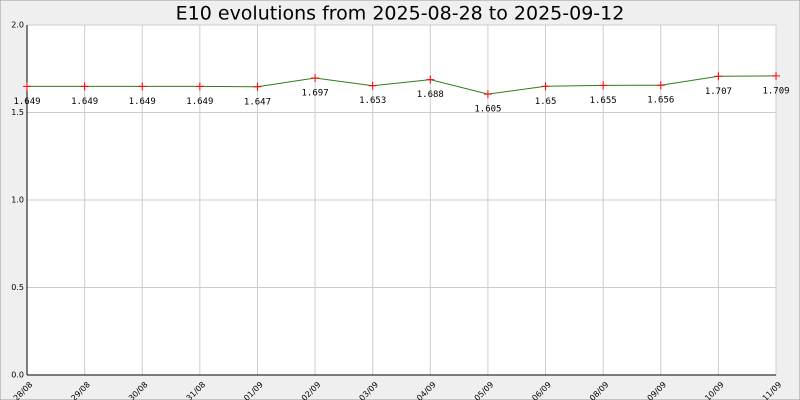  Describe the element at coordinates (603, 101) in the screenshot. I see `data-label: 1.655` at that location.